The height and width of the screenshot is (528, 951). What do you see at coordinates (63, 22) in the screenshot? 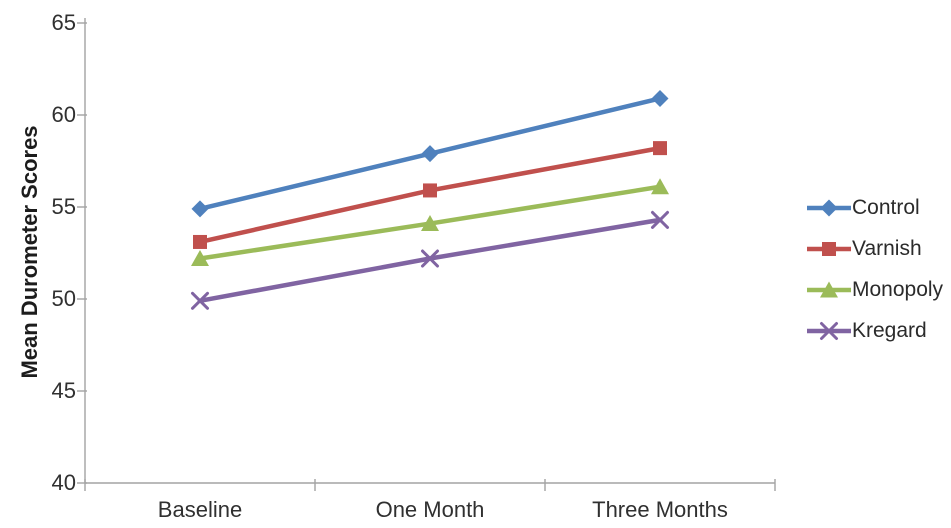
I see `y-tick-label-65: 65` at bounding box center [63, 22].